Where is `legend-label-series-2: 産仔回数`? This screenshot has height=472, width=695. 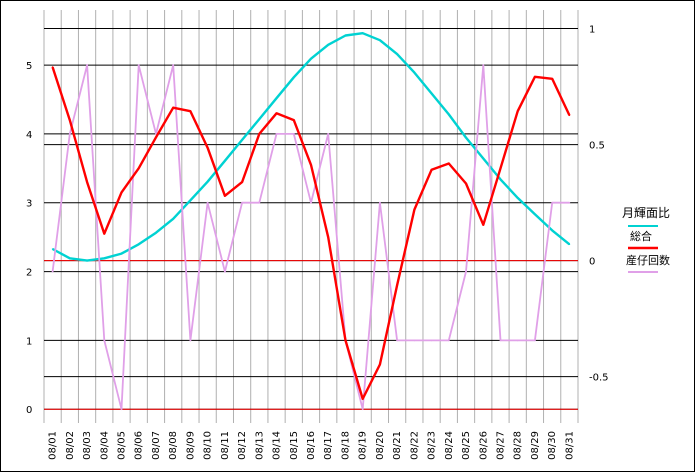 legend-label-series-2: 産仔回数 is located at coordinates (648, 260).